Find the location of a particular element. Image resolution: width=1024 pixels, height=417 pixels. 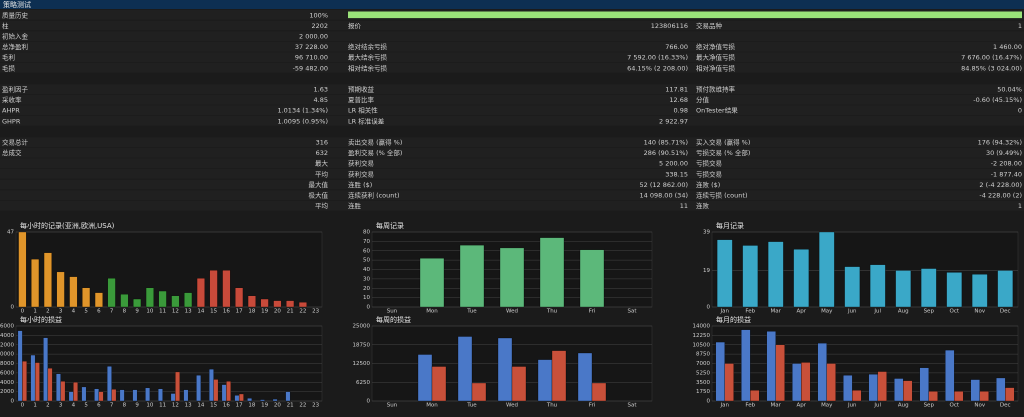

y-tick-label: 80 is located at coordinates (366, 233).